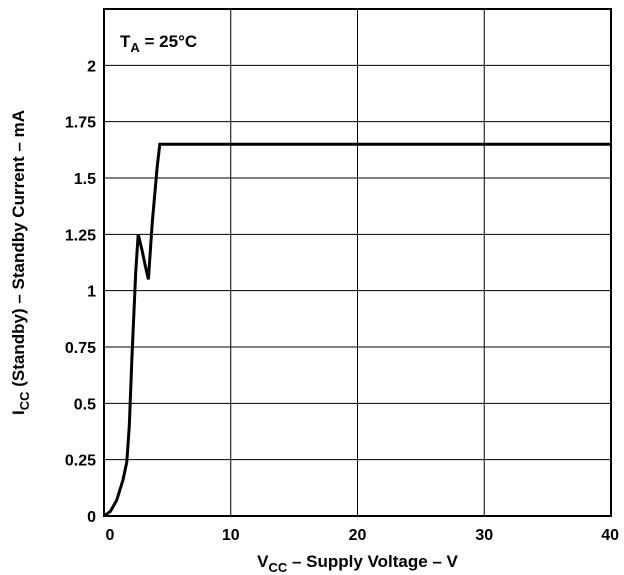  I want to click on x-tick-label: 30, so click(484, 535).